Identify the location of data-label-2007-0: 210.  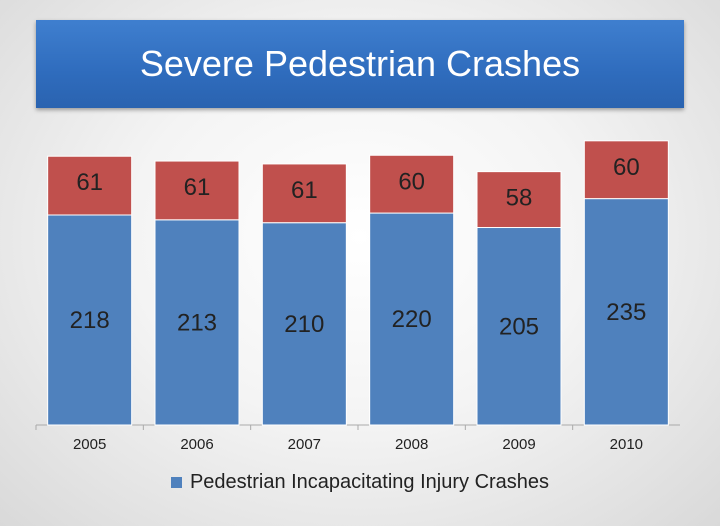
(304, 324).